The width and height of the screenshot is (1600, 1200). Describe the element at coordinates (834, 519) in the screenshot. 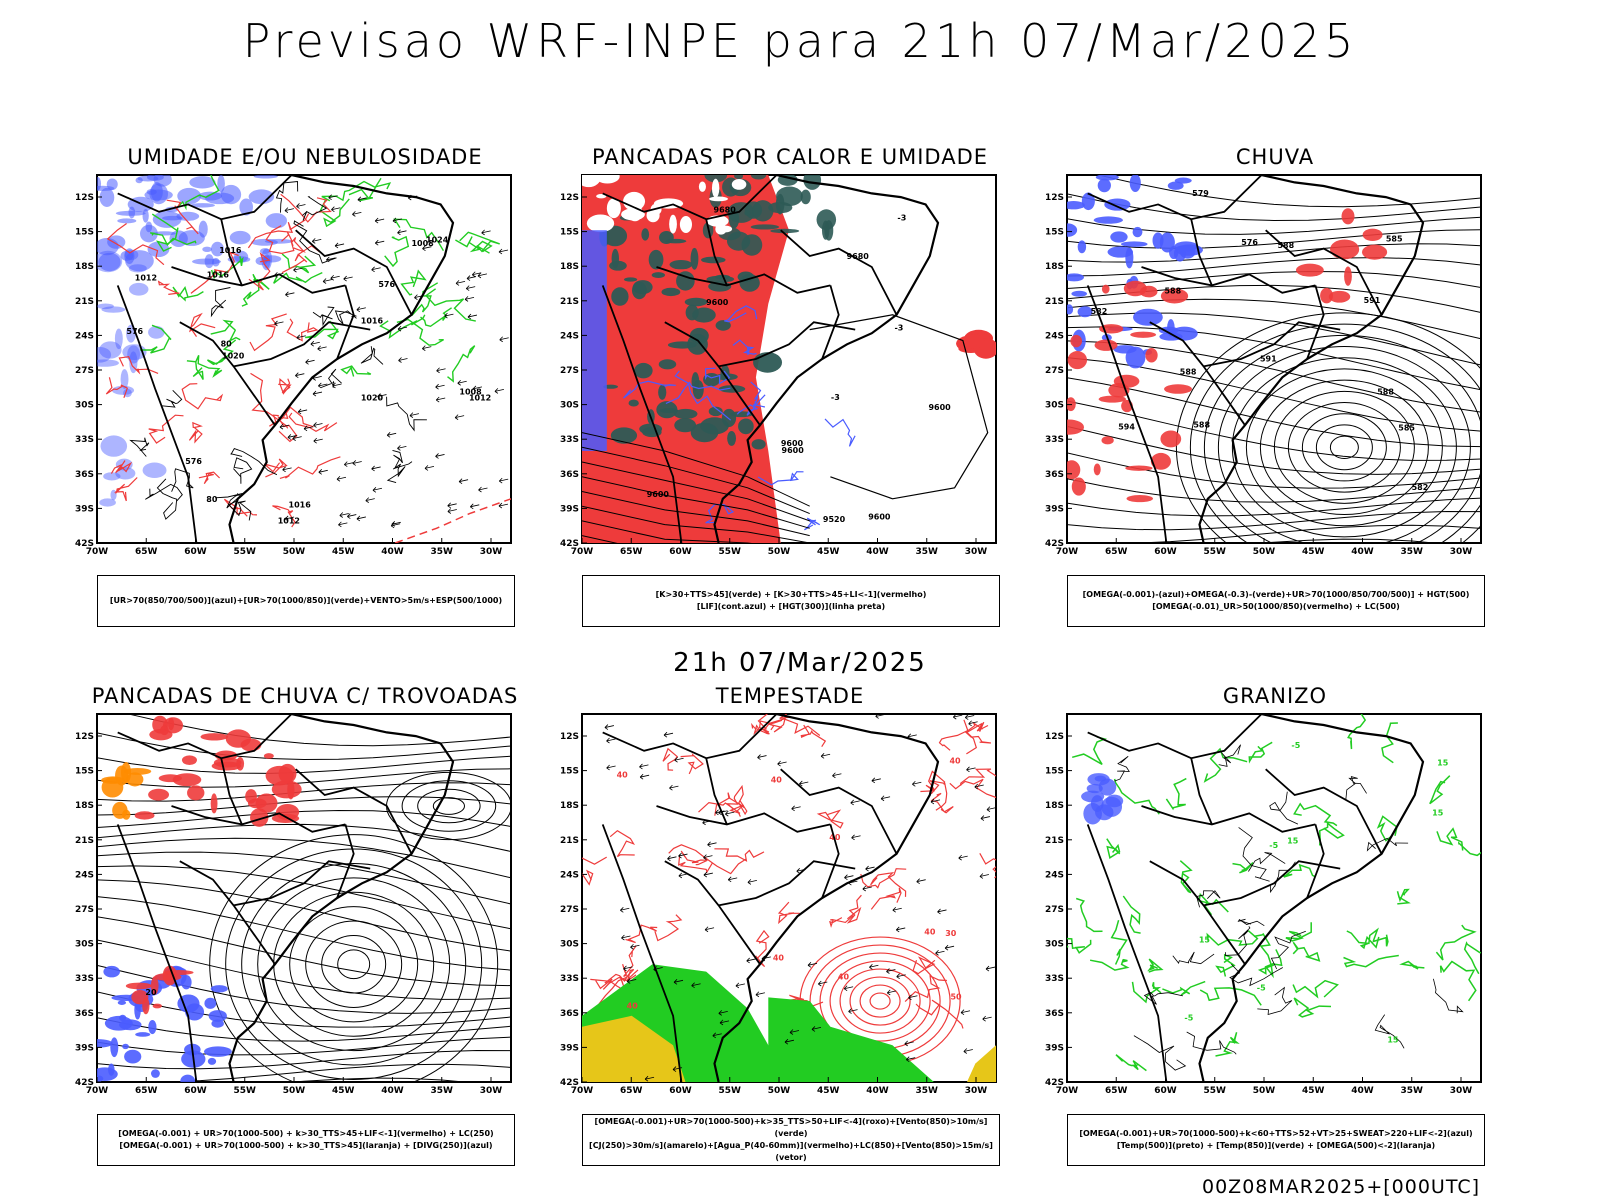

I see `contour-label: 9520` at that location.